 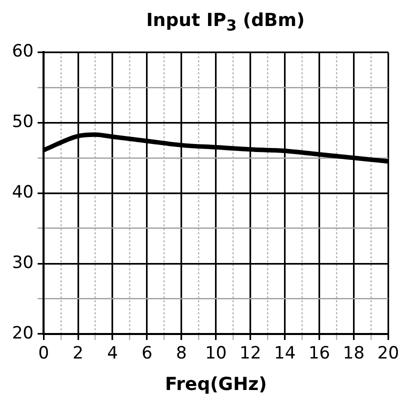 I want to click on y-tick-label: 30, so click(x=23, y=262).